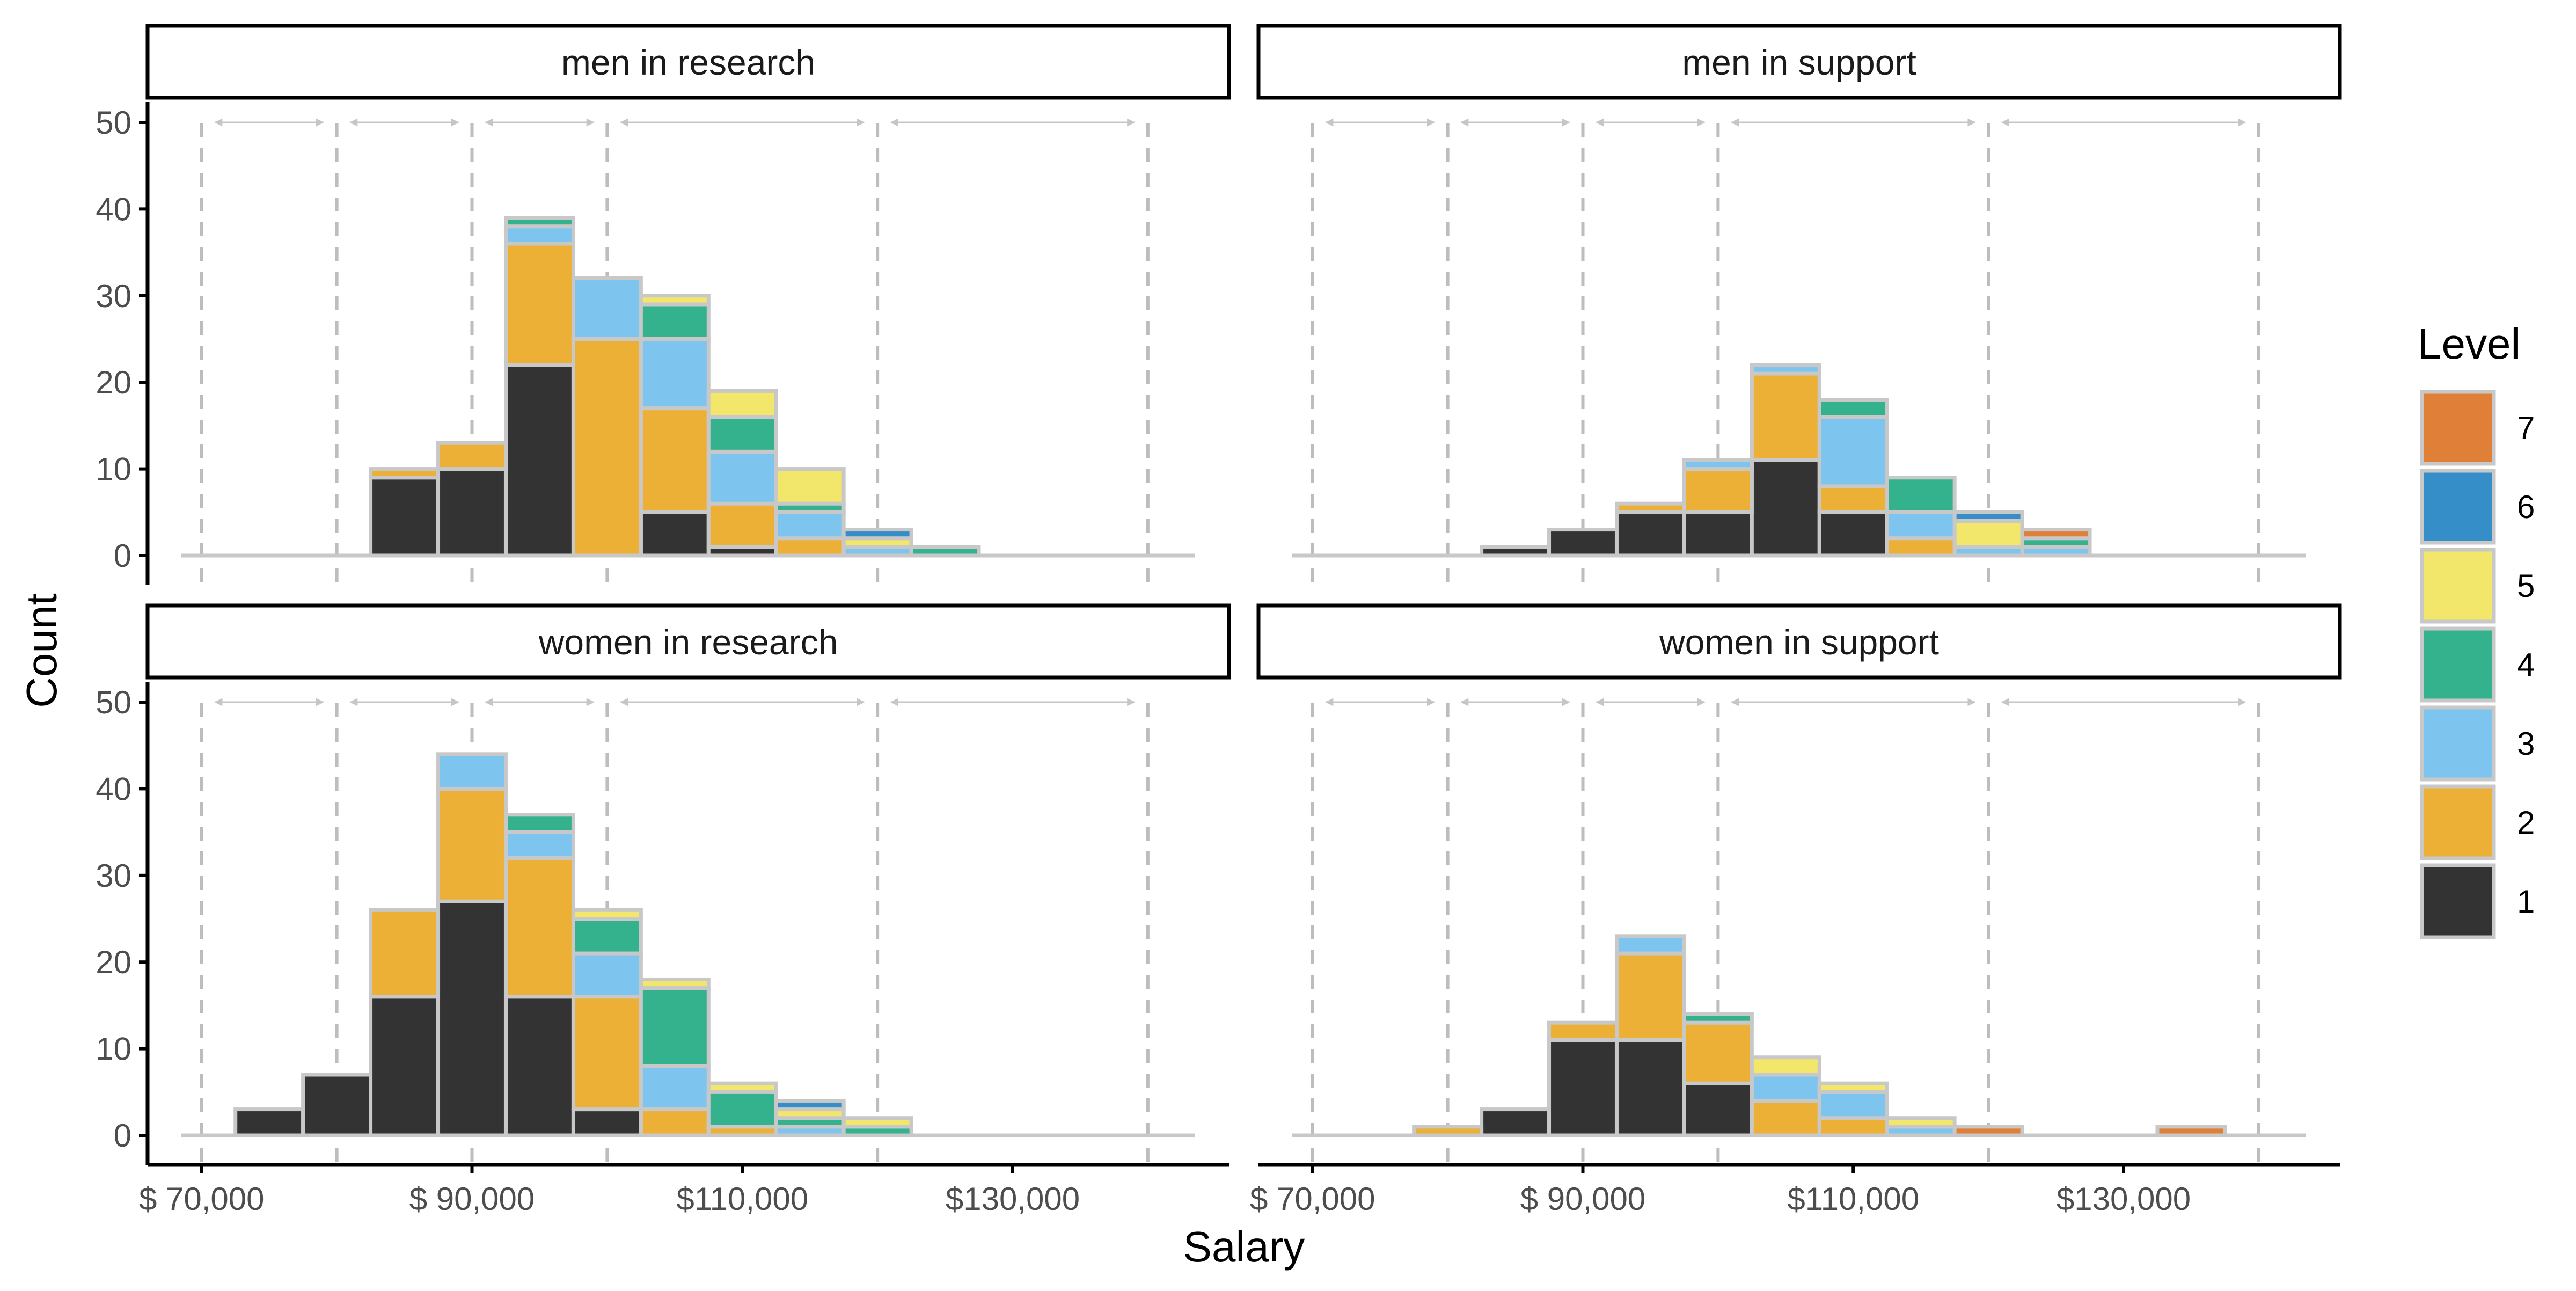  I want to click on men-in-research-bar-level4-bin10, so click(945, 551).